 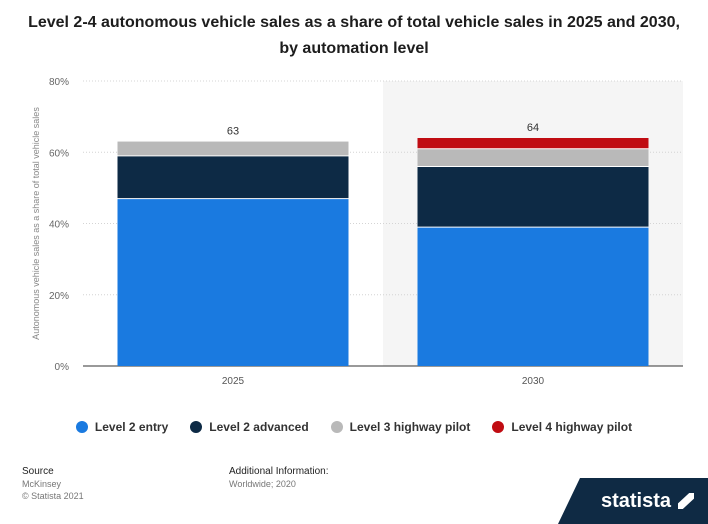 I want to click on legend-item-level2-entry: Level 2 entry, so click(x=122, y=427).